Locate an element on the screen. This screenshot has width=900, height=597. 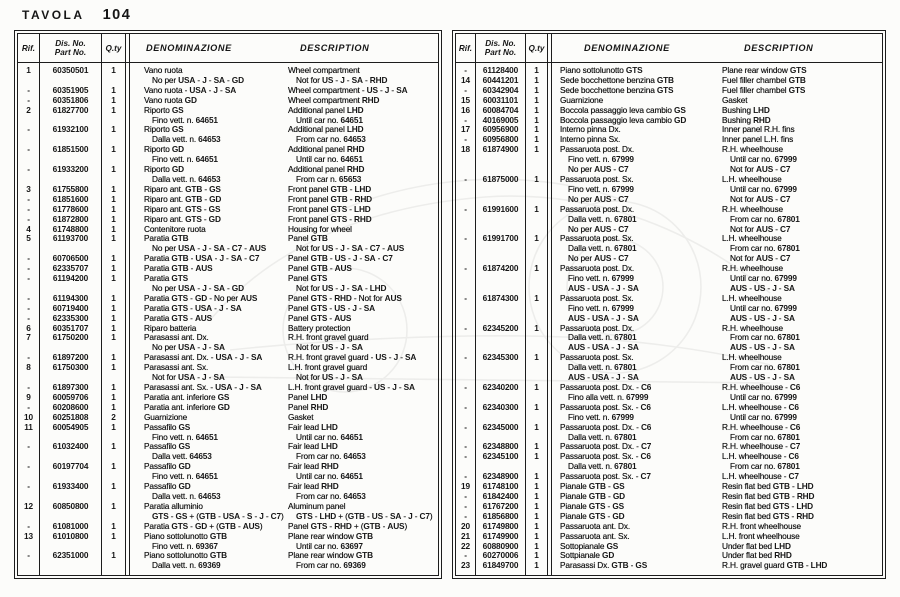
table-row is located at coordinates (669, 573).